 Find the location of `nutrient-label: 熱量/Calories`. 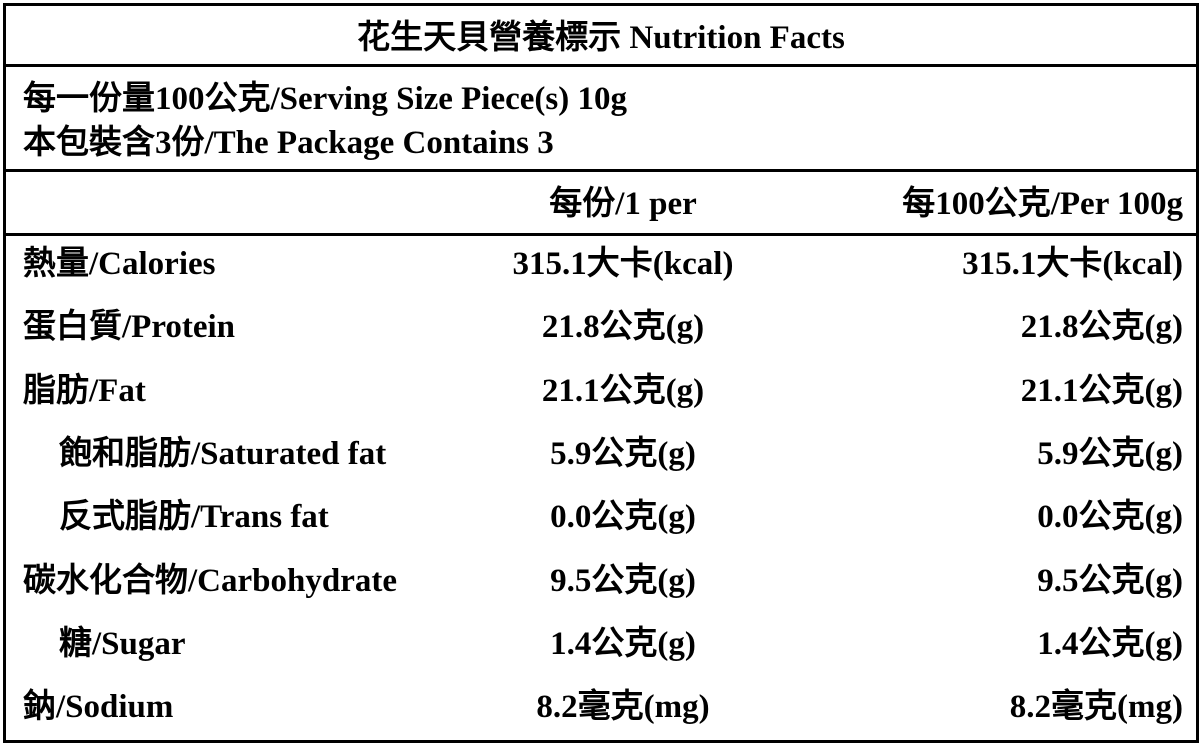

nutrient-label: 熱量/Calories is located at coordinates (119, 264).